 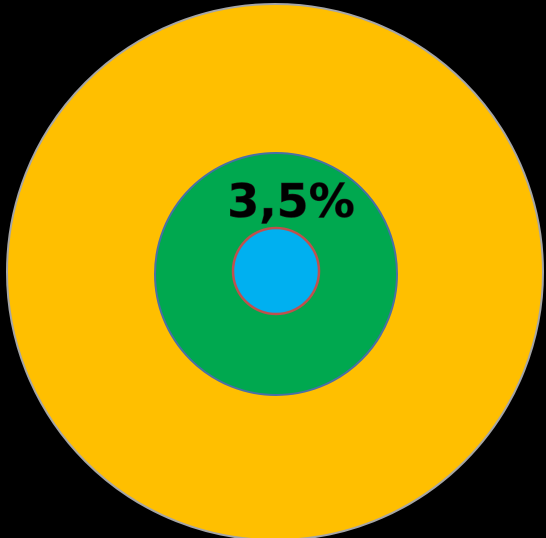 What do you see at coordinates (276, 271) in the screenshot?
I see `inner-circle` at bounding box center [276, 271].